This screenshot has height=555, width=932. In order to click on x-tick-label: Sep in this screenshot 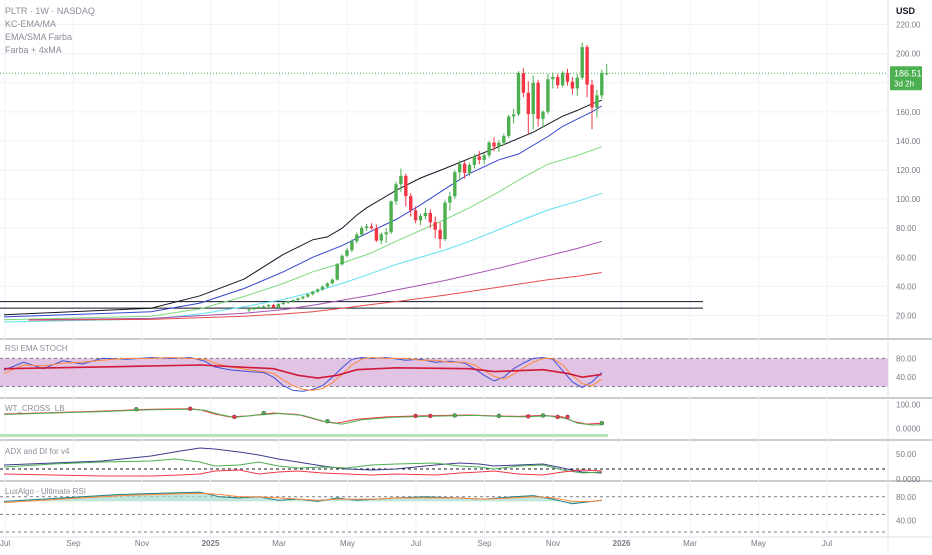, I will do `click(484, 543)`.